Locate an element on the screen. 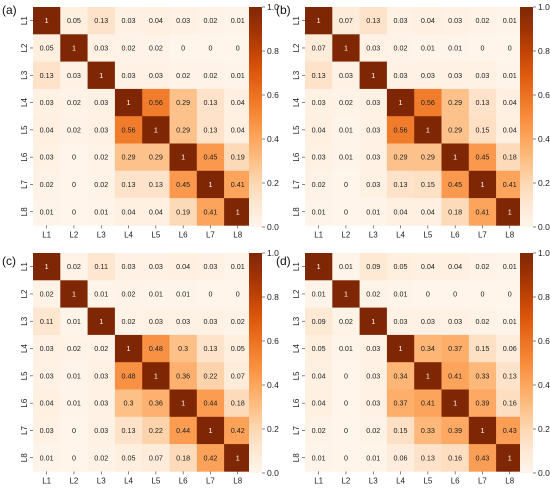  x-tick-label: L8 is located at coordinates (509, 234).